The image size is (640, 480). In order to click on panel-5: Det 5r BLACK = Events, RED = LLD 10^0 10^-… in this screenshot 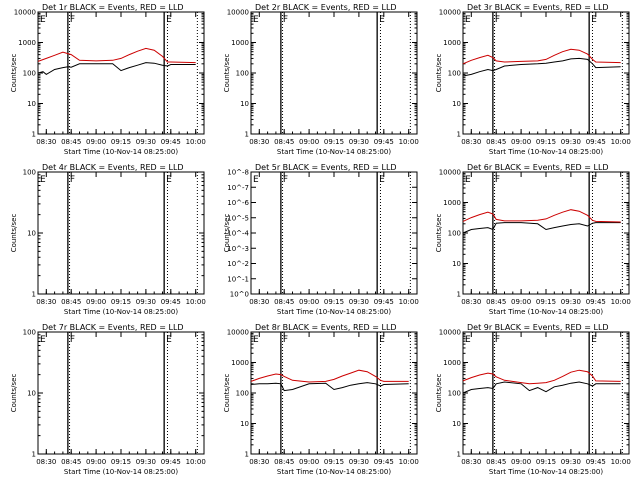, I will do `click(321, 239)`.